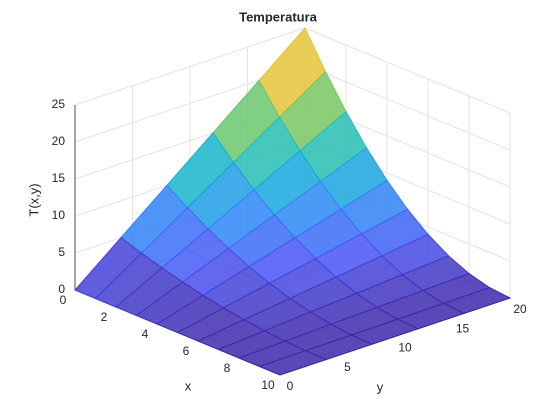 This screenshot has width=560, height=420. What do you see at coordinates (145, 334) in the screenshot?
I see `x-tick-label: 4` at bounding box center [145, 334].